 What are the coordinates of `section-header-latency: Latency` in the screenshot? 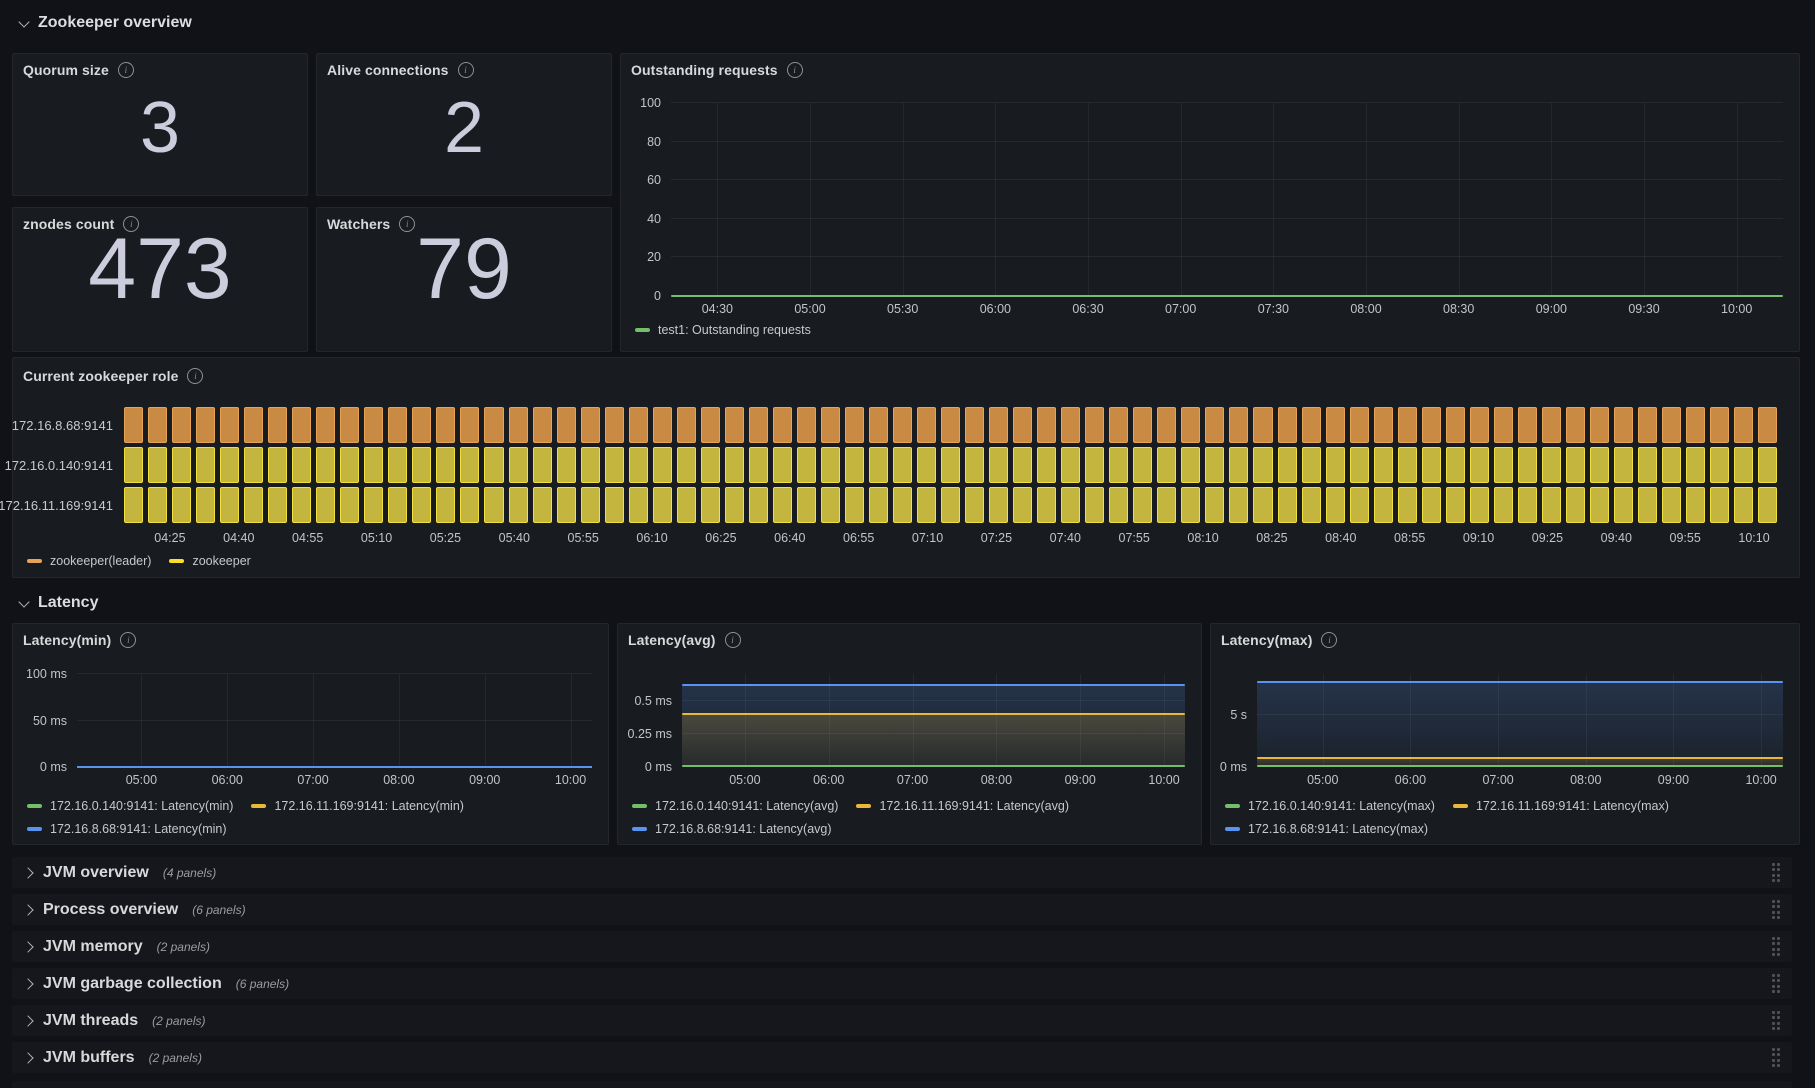 It's located at (58, 603).